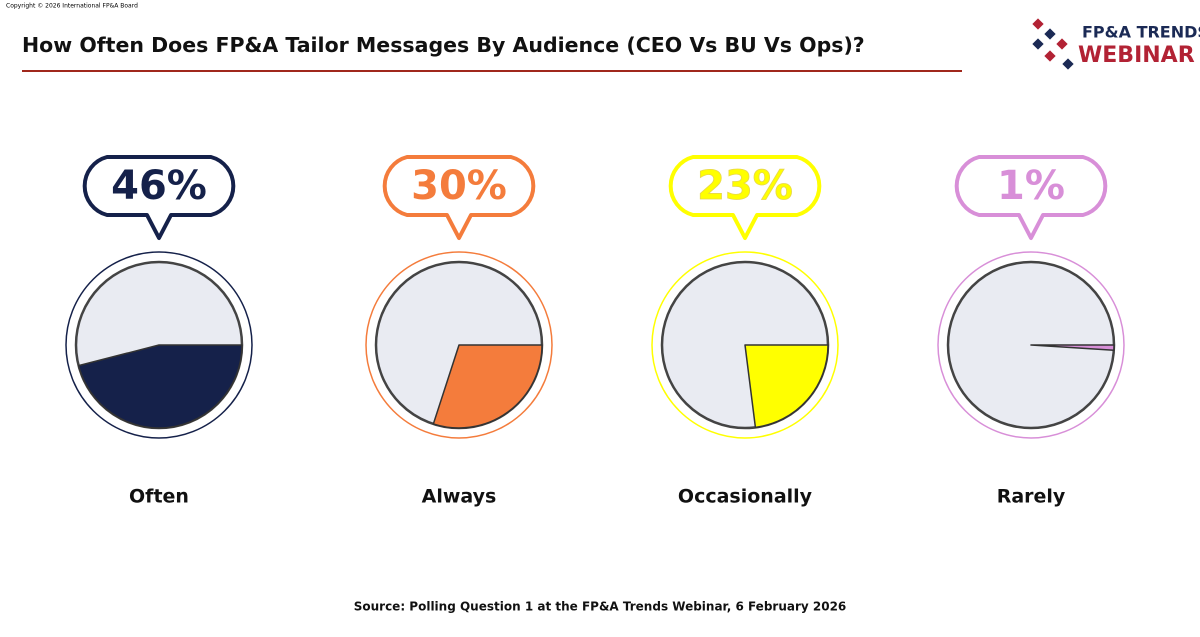  I want to click on value-label: 30%, so click(459, 186).